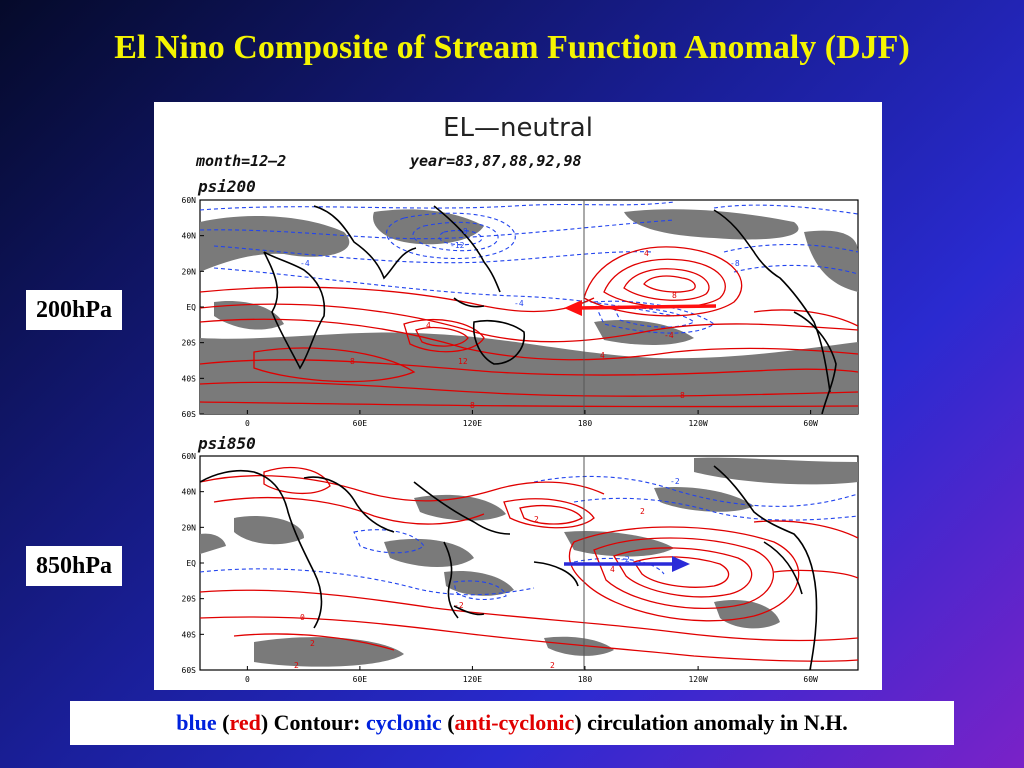  Describe the element at coordinates (189, 634) in the screenshot. I see `lower-lat-tick-label: 40S` at that location.